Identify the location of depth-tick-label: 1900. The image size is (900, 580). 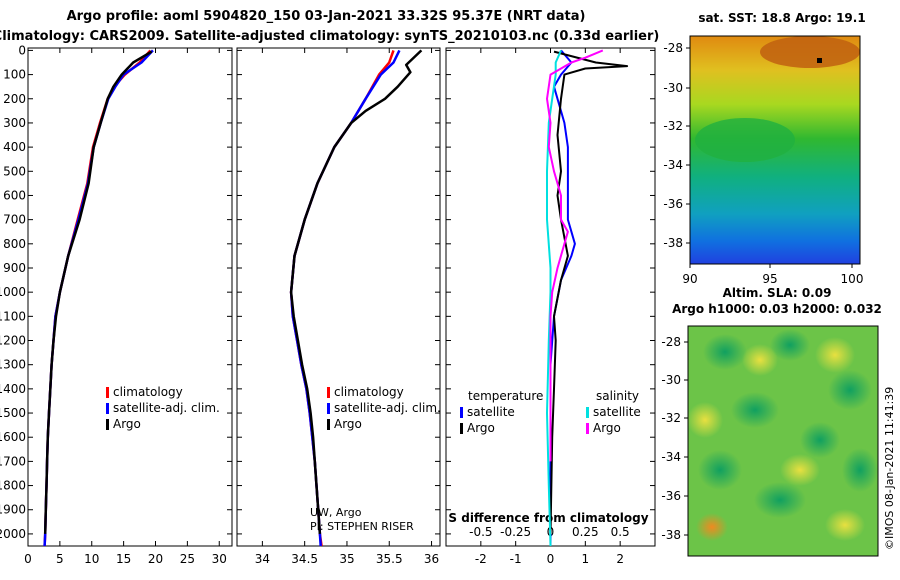
(13, 510).